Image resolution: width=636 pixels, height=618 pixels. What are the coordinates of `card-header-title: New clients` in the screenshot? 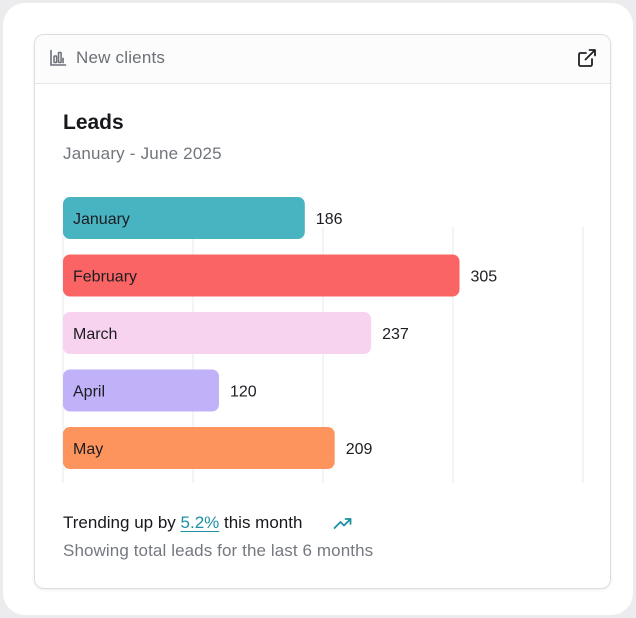 It's located at (121, 57).